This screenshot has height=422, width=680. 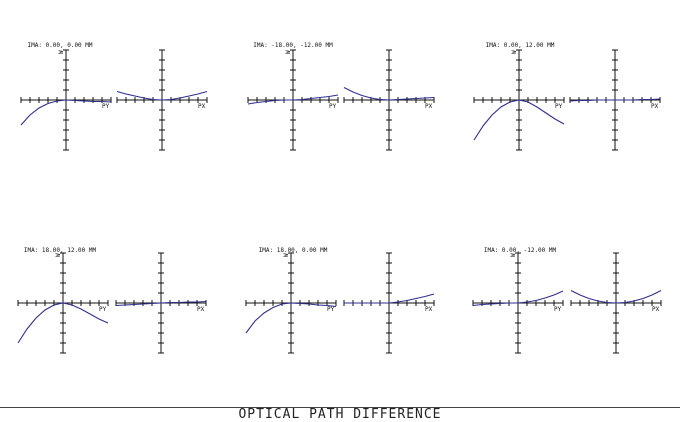 I want to click on figure-title: OPTICAL PATH DIFFERENCE, so click(x=340, y=414).